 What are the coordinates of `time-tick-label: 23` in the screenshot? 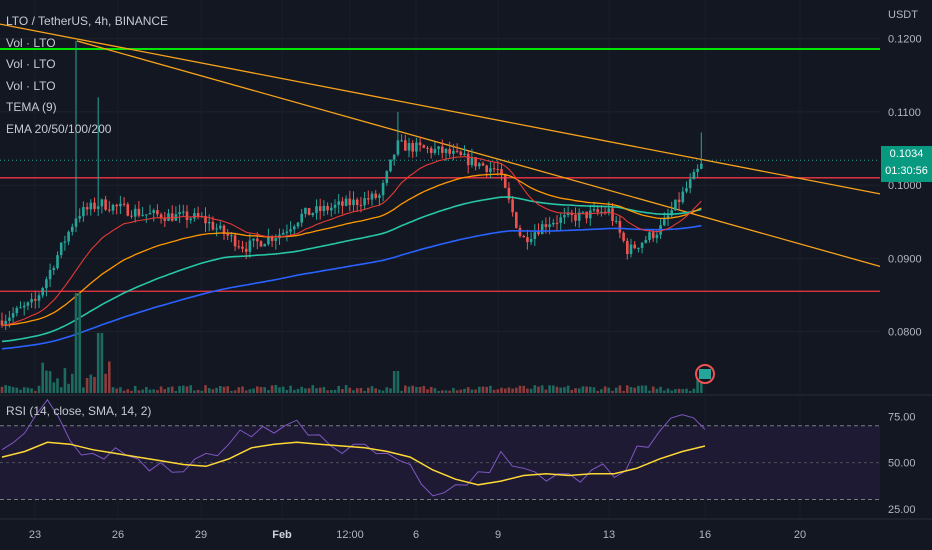 It's located at (35, 535).